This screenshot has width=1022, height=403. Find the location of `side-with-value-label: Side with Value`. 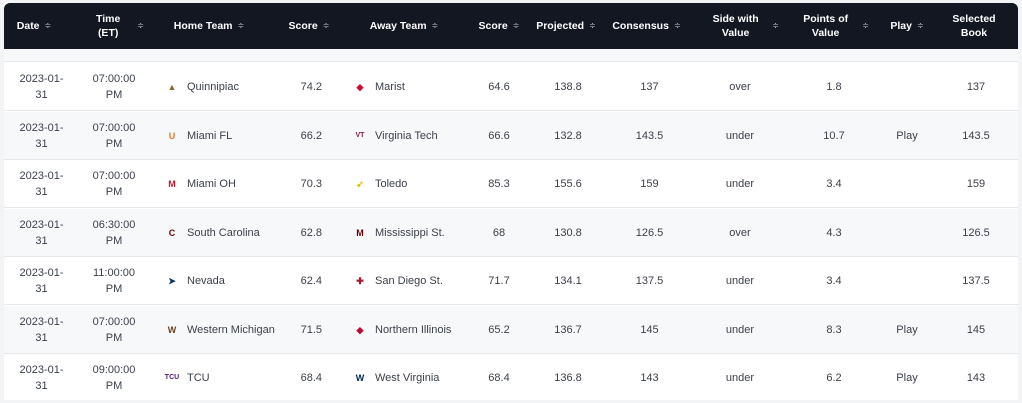

side-with-value-label: Side with Value is located at coordinates (735, 26).